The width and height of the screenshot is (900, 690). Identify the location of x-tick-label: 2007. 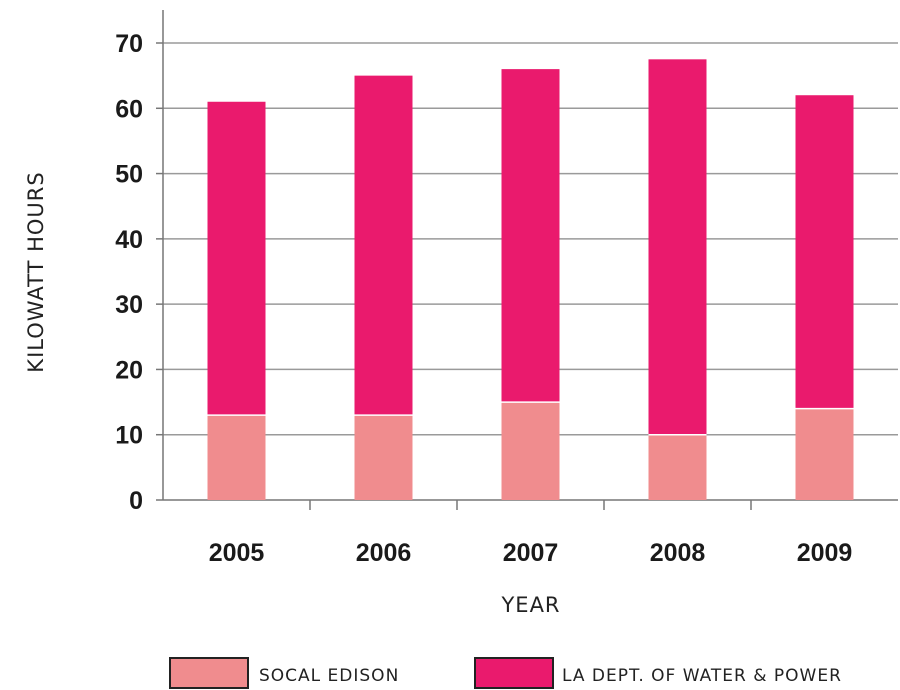
(531, 553).